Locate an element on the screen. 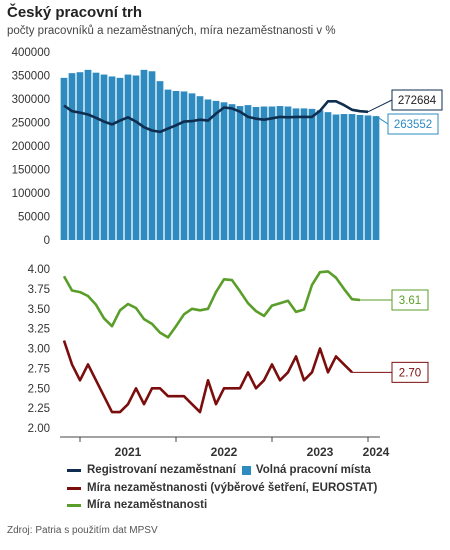  registered-end-label: 272684 is located at coordinates (417, 101).